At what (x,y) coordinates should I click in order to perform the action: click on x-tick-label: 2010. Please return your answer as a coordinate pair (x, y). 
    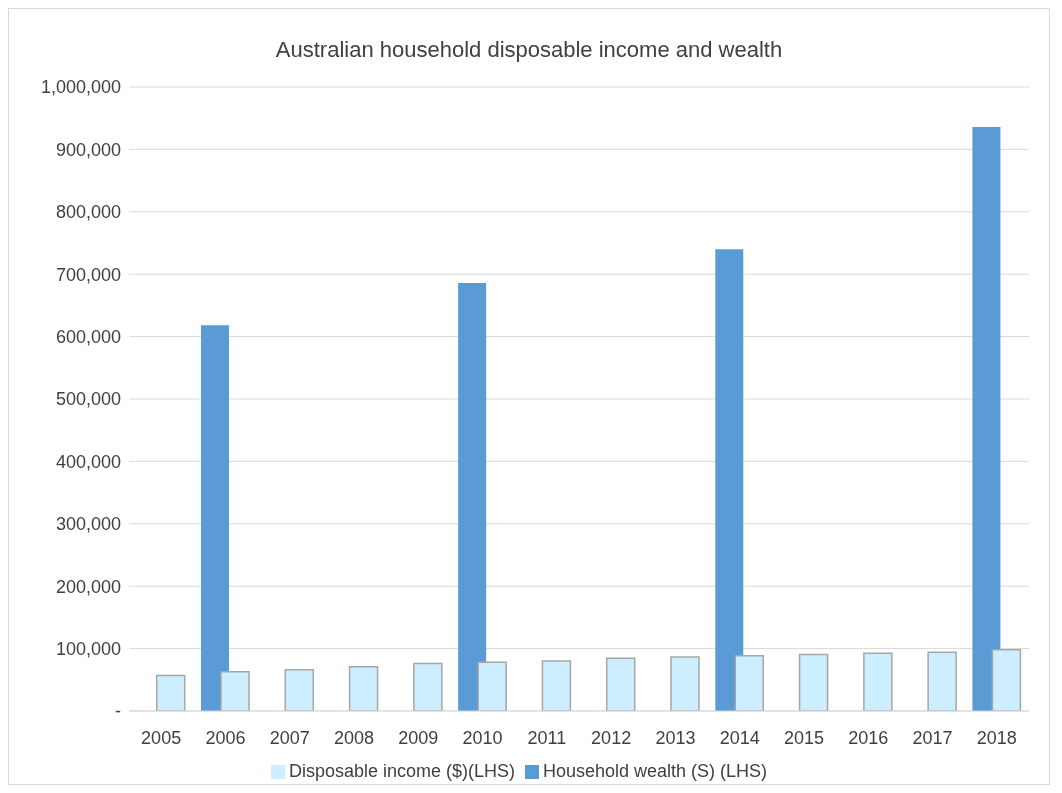
    Looking at the image, I should click on (482, 737).